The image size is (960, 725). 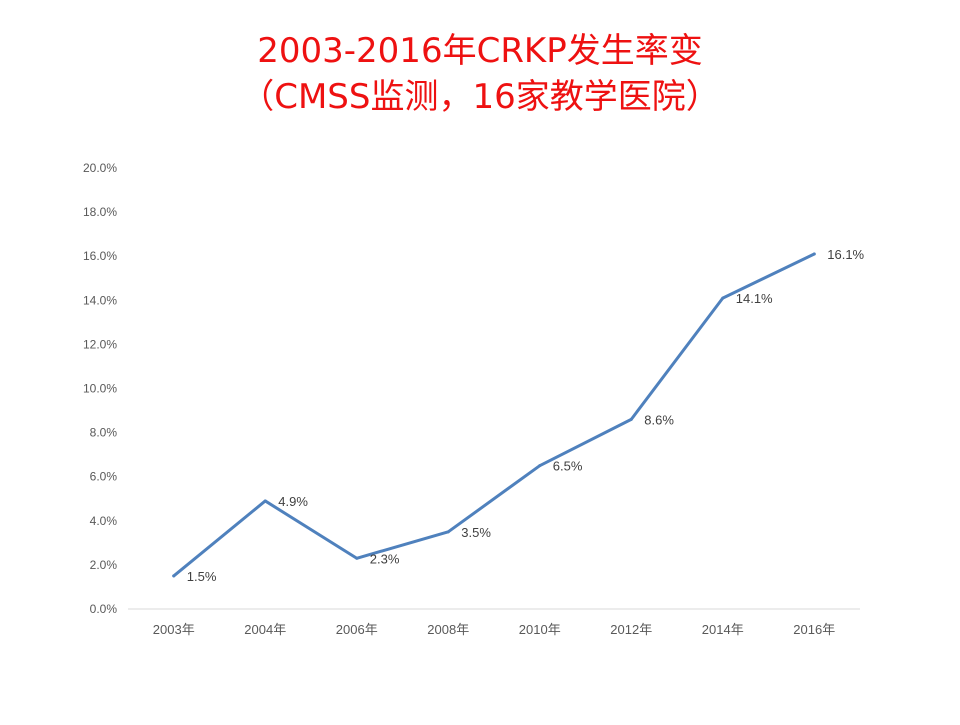 I want to click on data-label: 14.1%, so click(x=754, y=298).